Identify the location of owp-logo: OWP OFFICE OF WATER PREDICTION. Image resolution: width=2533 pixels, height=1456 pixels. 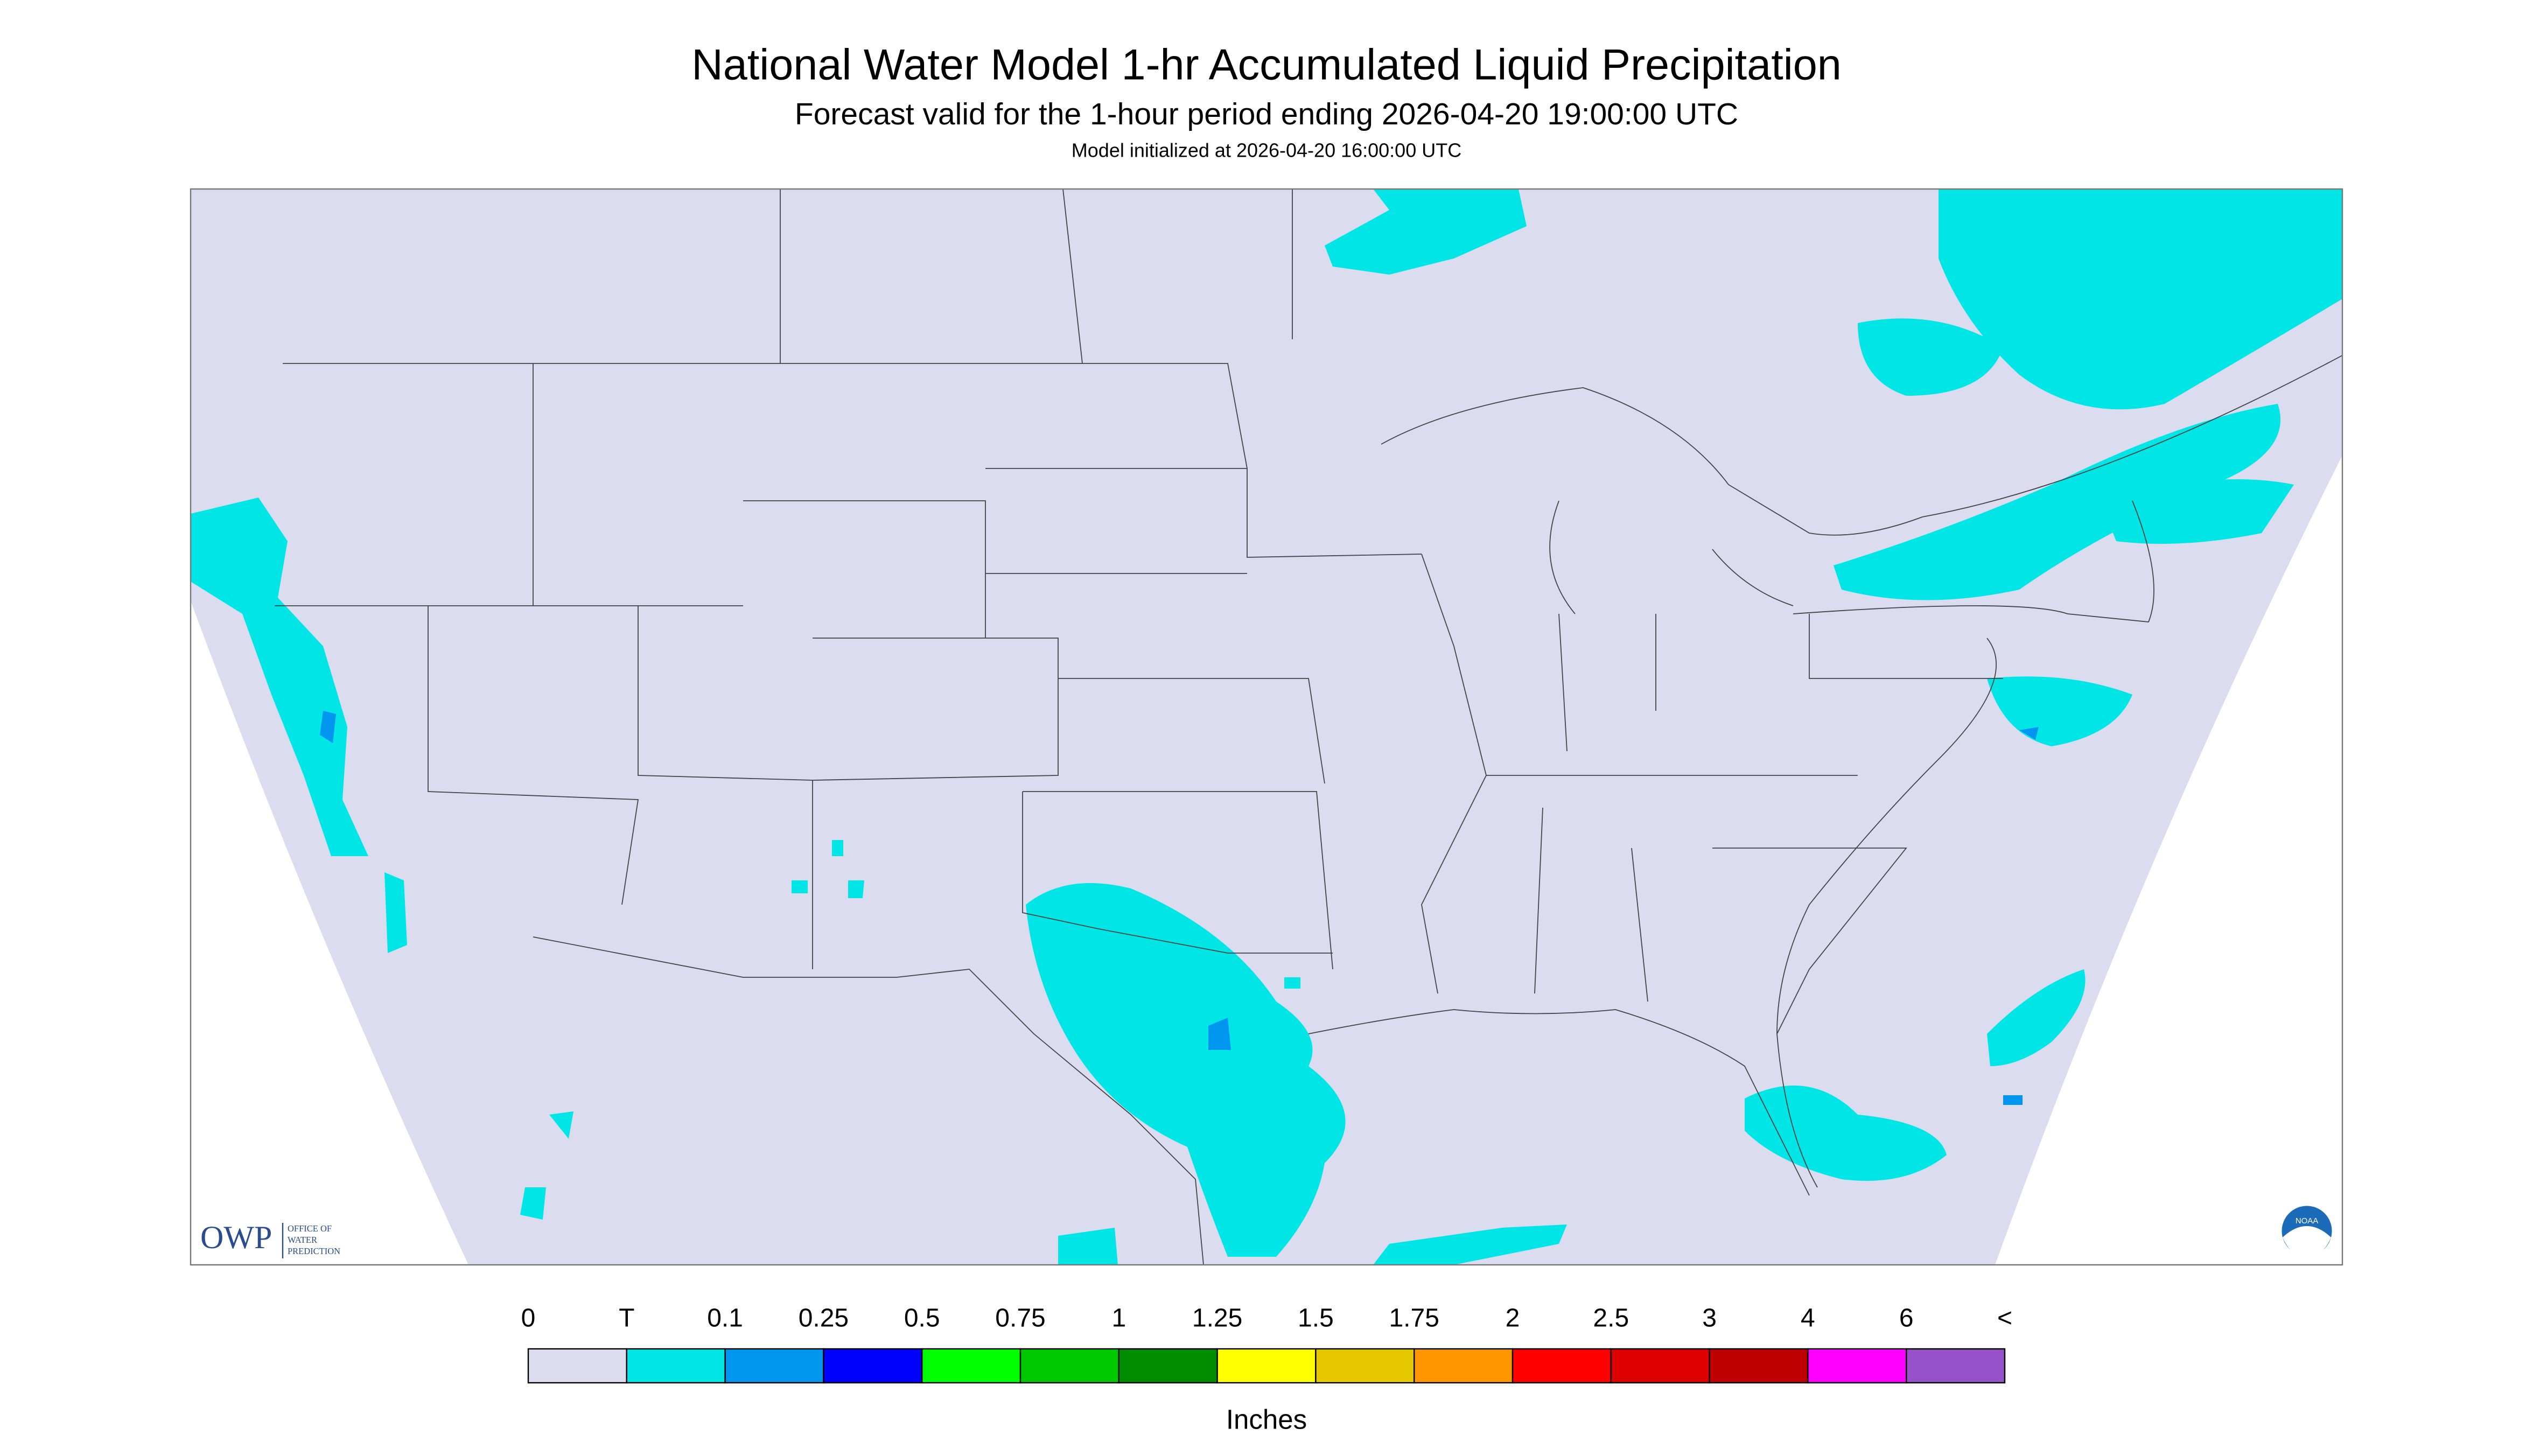
(270, 1239).